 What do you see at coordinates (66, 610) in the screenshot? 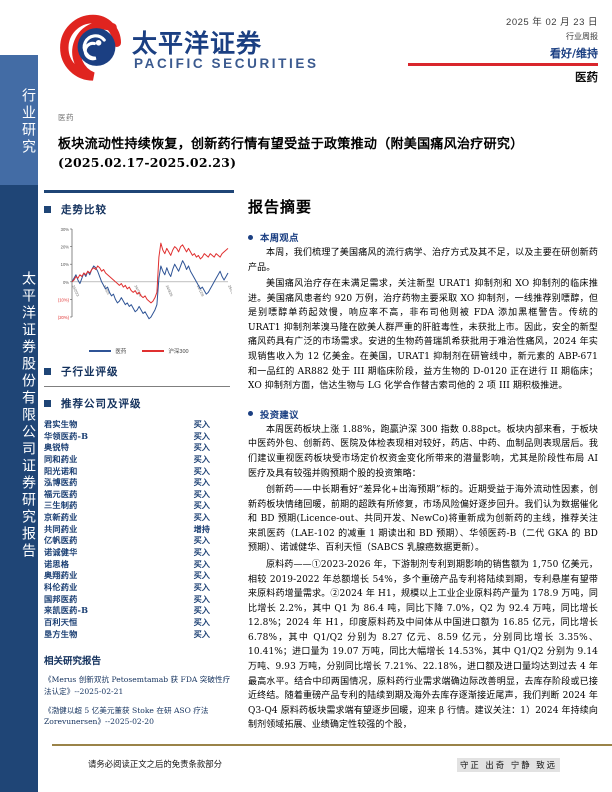
I see `company-name: 来凯医药-B` at bounding box center [66, 610].